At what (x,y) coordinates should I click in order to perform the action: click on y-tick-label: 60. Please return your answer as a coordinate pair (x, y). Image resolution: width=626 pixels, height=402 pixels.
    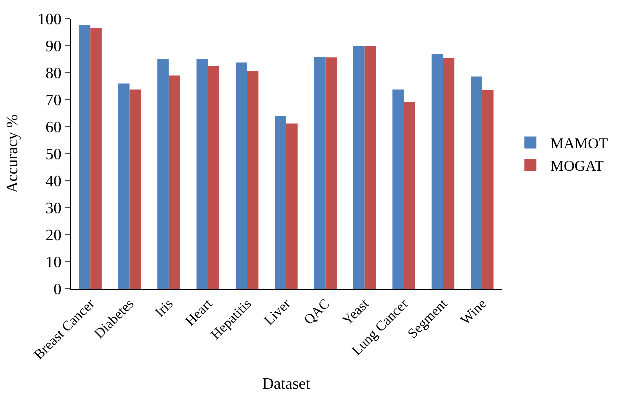
    Looking at the image, I should click on (54, 128).